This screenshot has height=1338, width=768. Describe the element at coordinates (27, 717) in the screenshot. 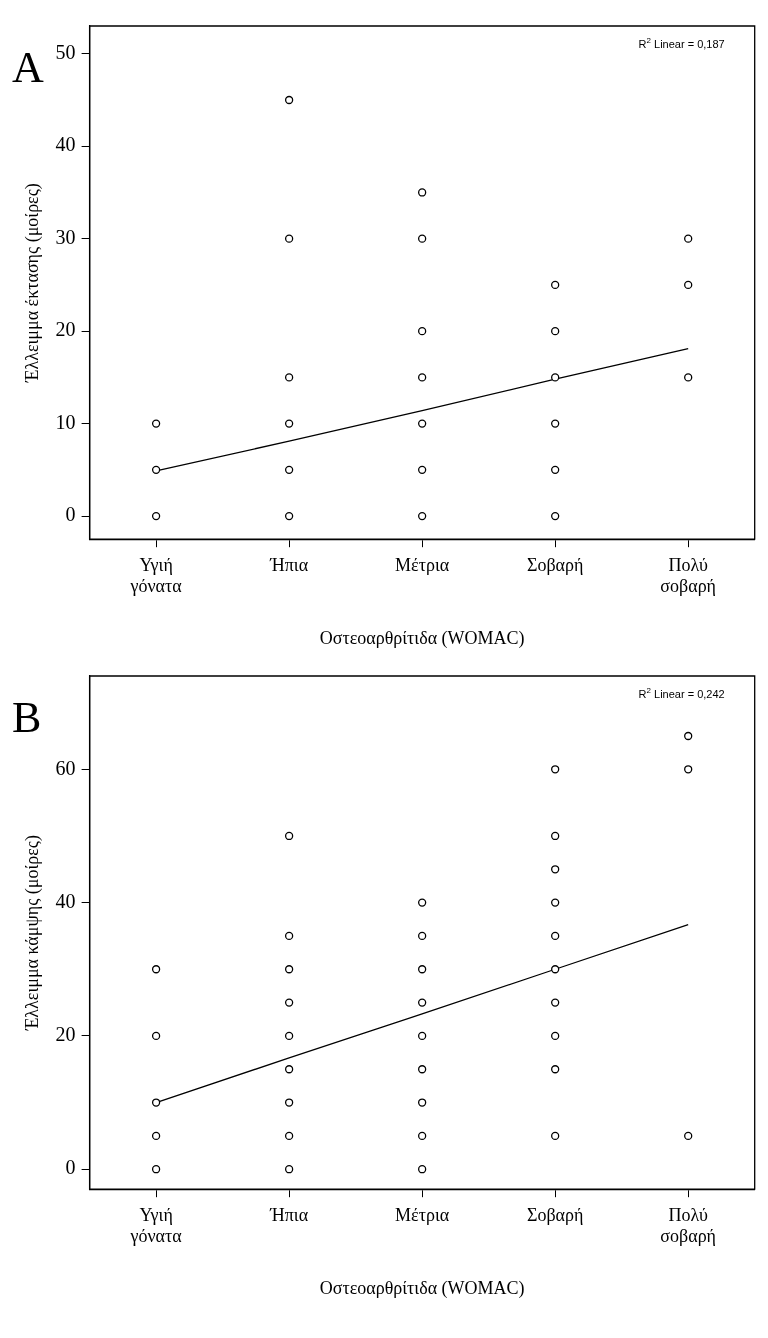

I see `chart-title: B` at that location.